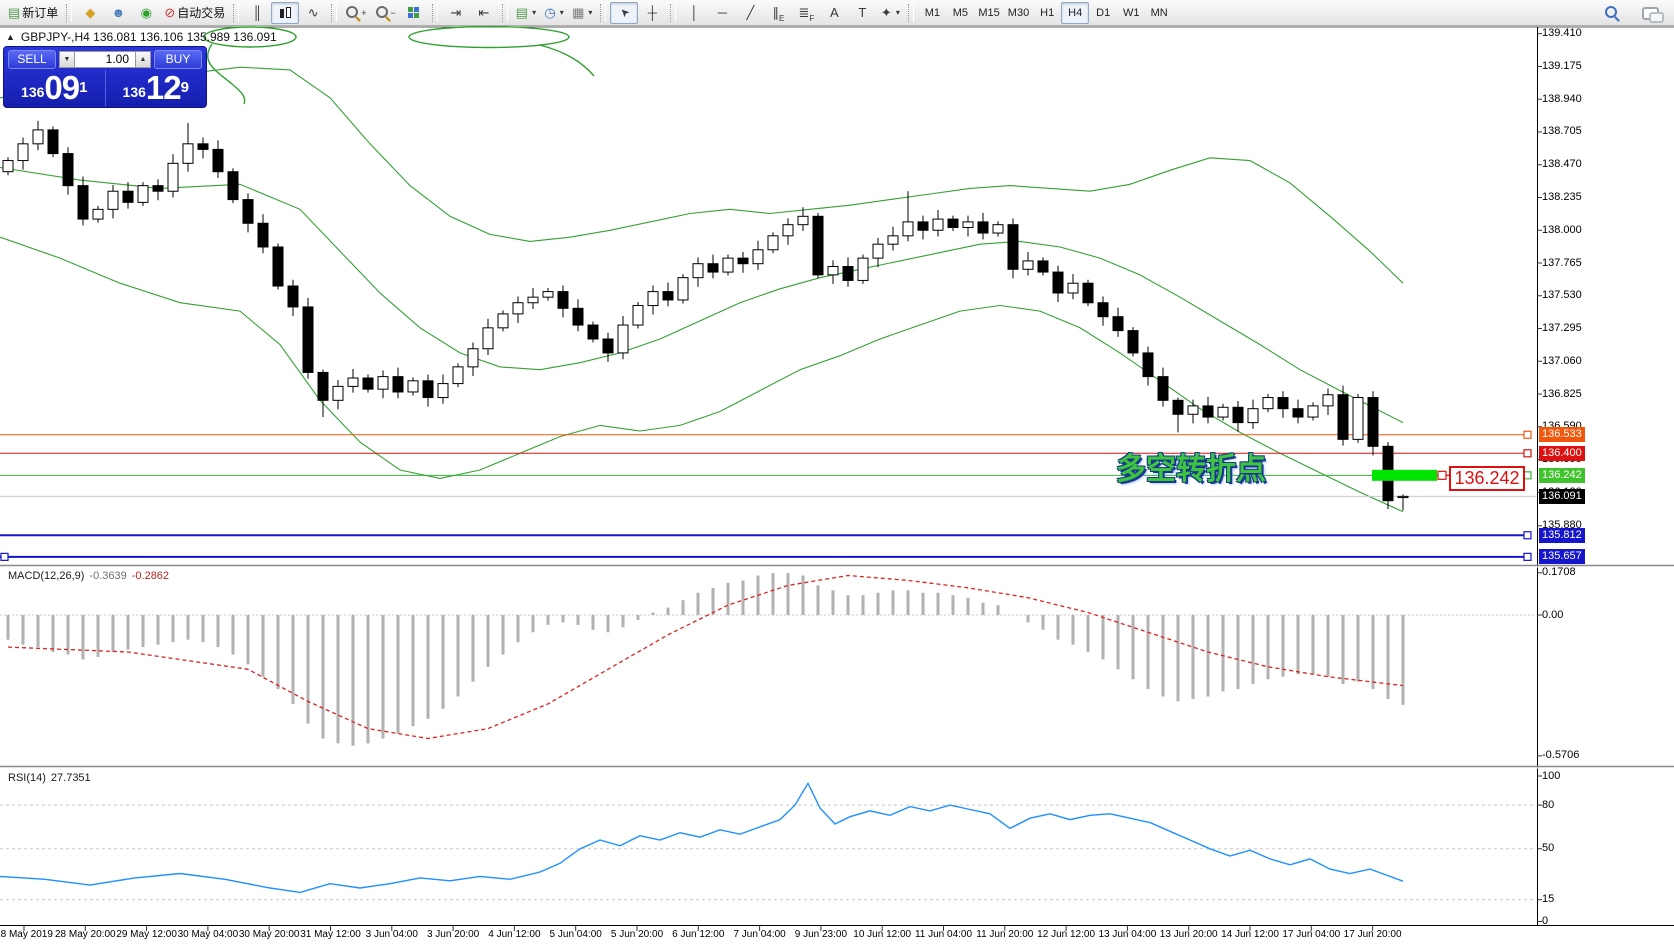 This screenshot has width=1674, height=947. Describe the element at coordinates (932, 13) in the screenshot. I see `tf-m1-button: M1` at that location.